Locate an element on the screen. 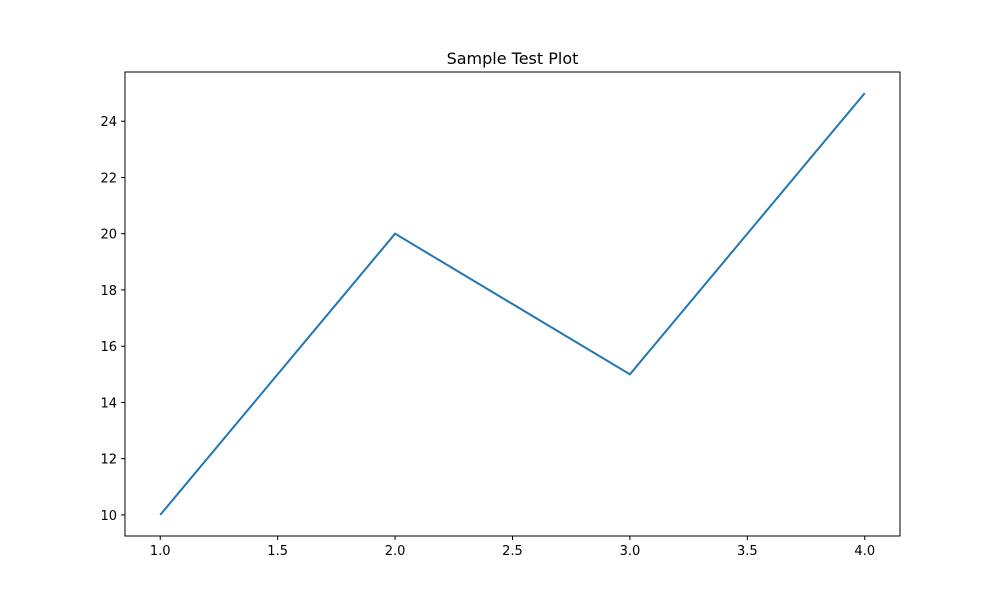 The image size is (1000, 600). y-axis-ticks: 10 12 14 16 18 20 22 24 is located at coordinates (112, 319).